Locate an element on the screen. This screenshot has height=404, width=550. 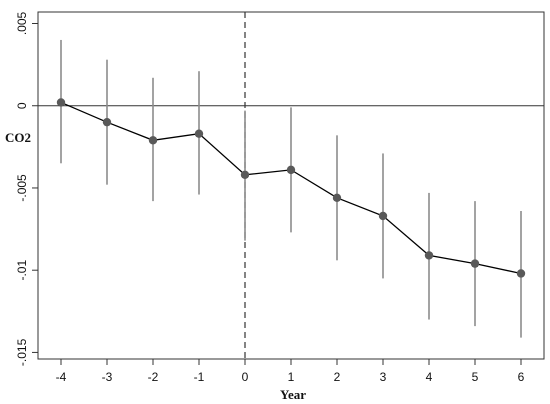
y-tick-label: 0 is located at coordinates (22, 105).